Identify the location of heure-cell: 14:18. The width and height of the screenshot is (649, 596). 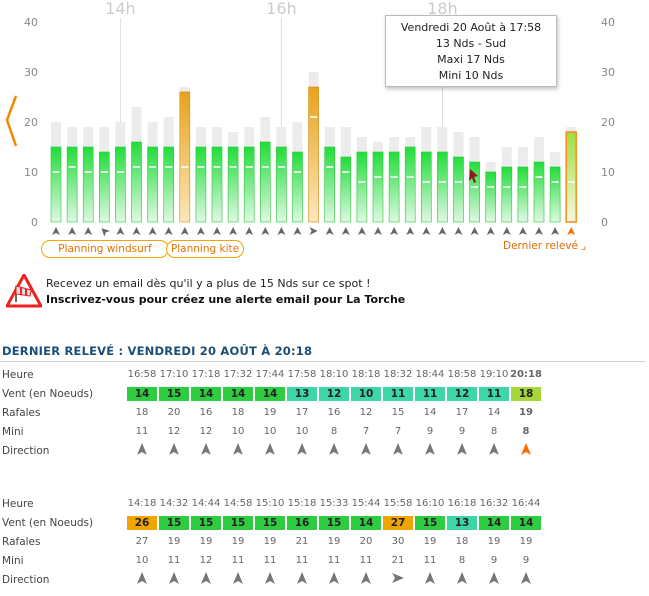
(142, 503).